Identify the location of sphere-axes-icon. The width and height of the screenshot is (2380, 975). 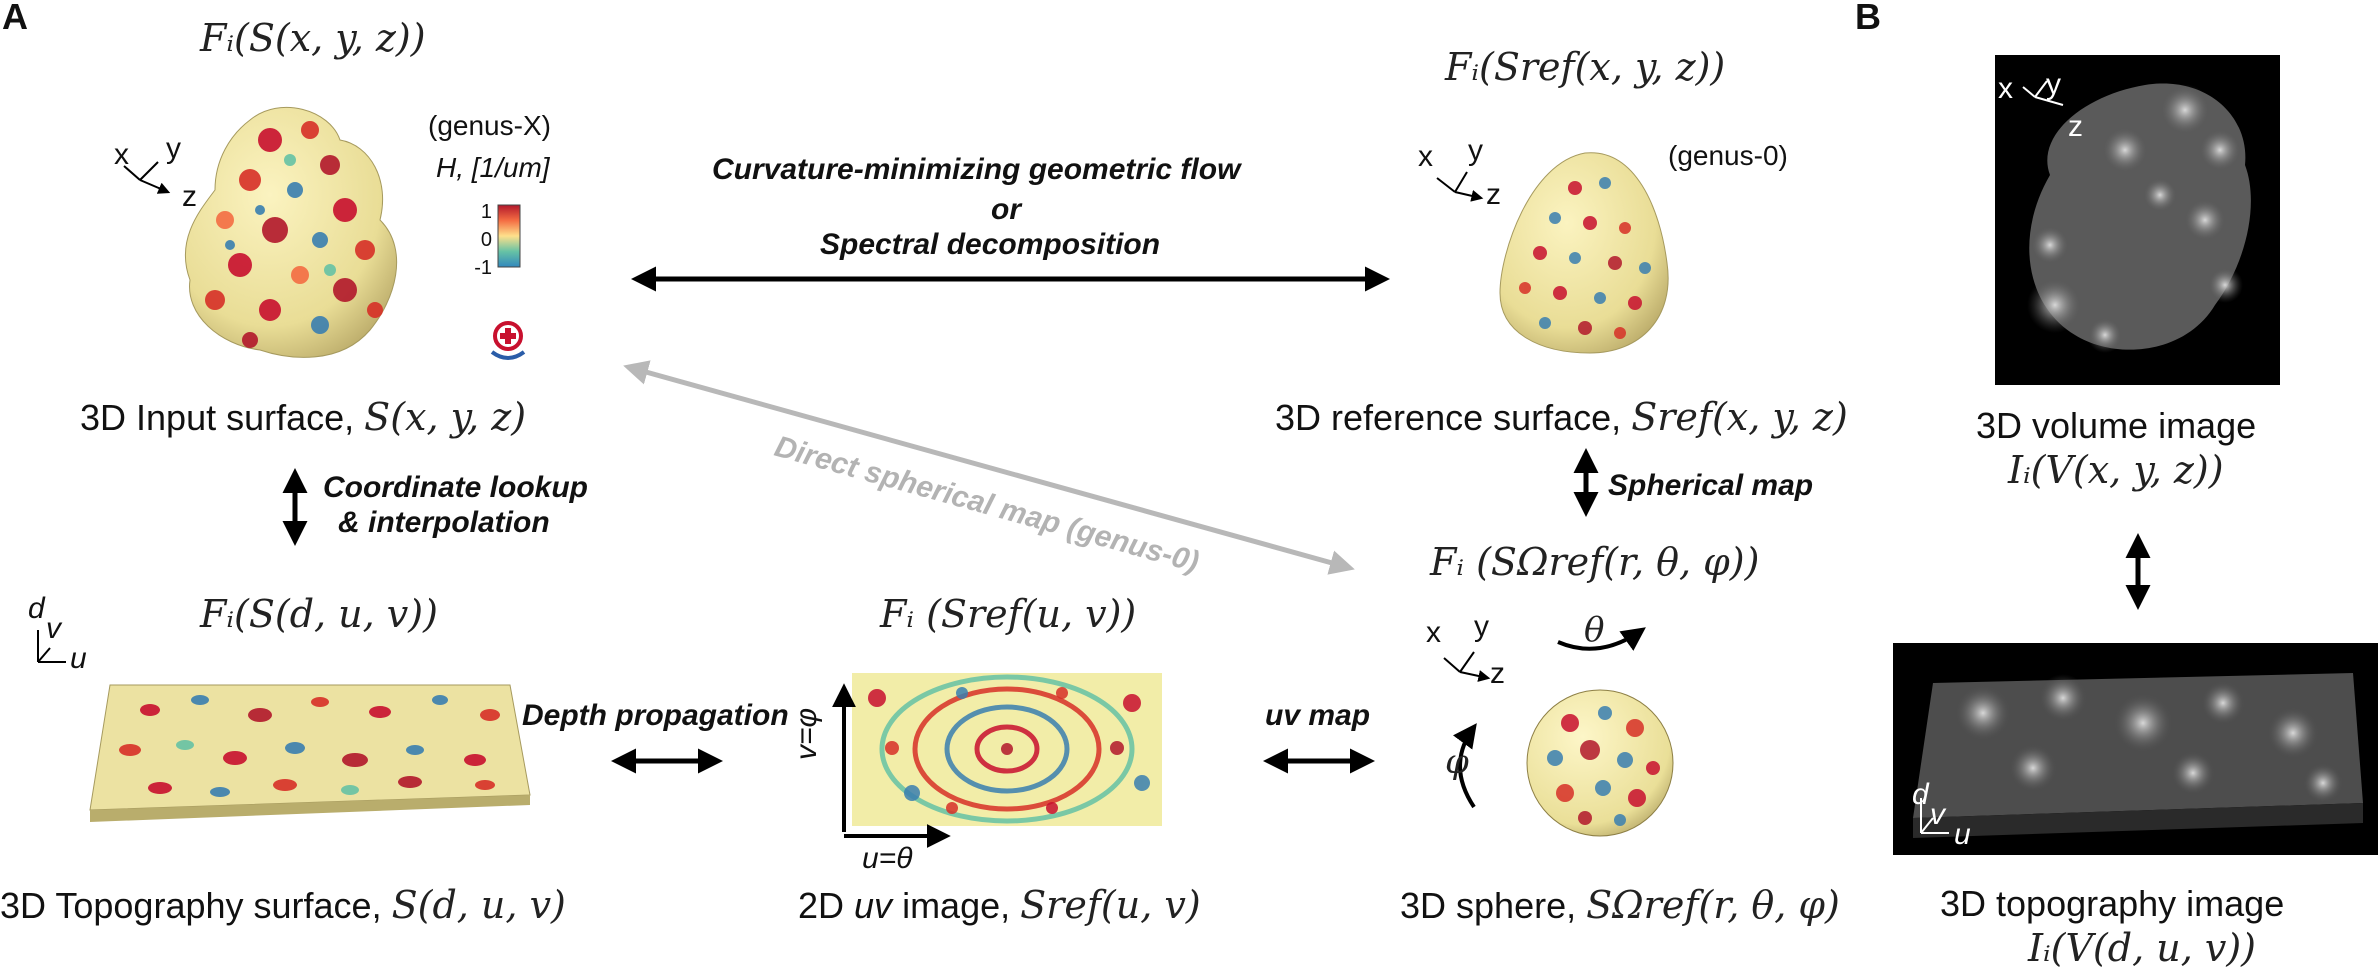
(1467, 666).